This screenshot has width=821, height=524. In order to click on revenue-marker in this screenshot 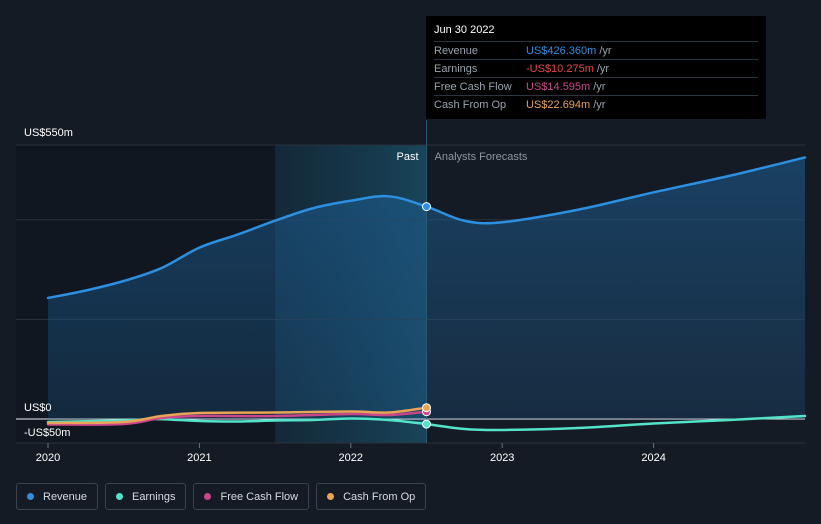, I will do `click(426, 207)`.